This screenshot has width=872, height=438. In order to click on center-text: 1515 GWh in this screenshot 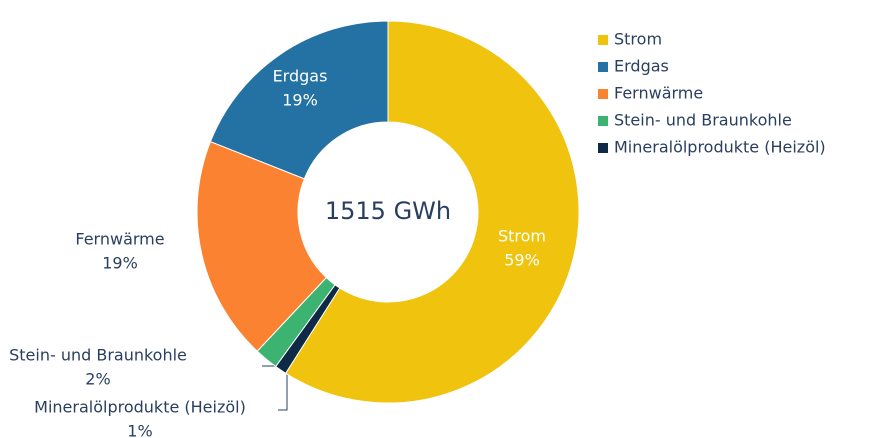, I will do `click(388, 211)`.